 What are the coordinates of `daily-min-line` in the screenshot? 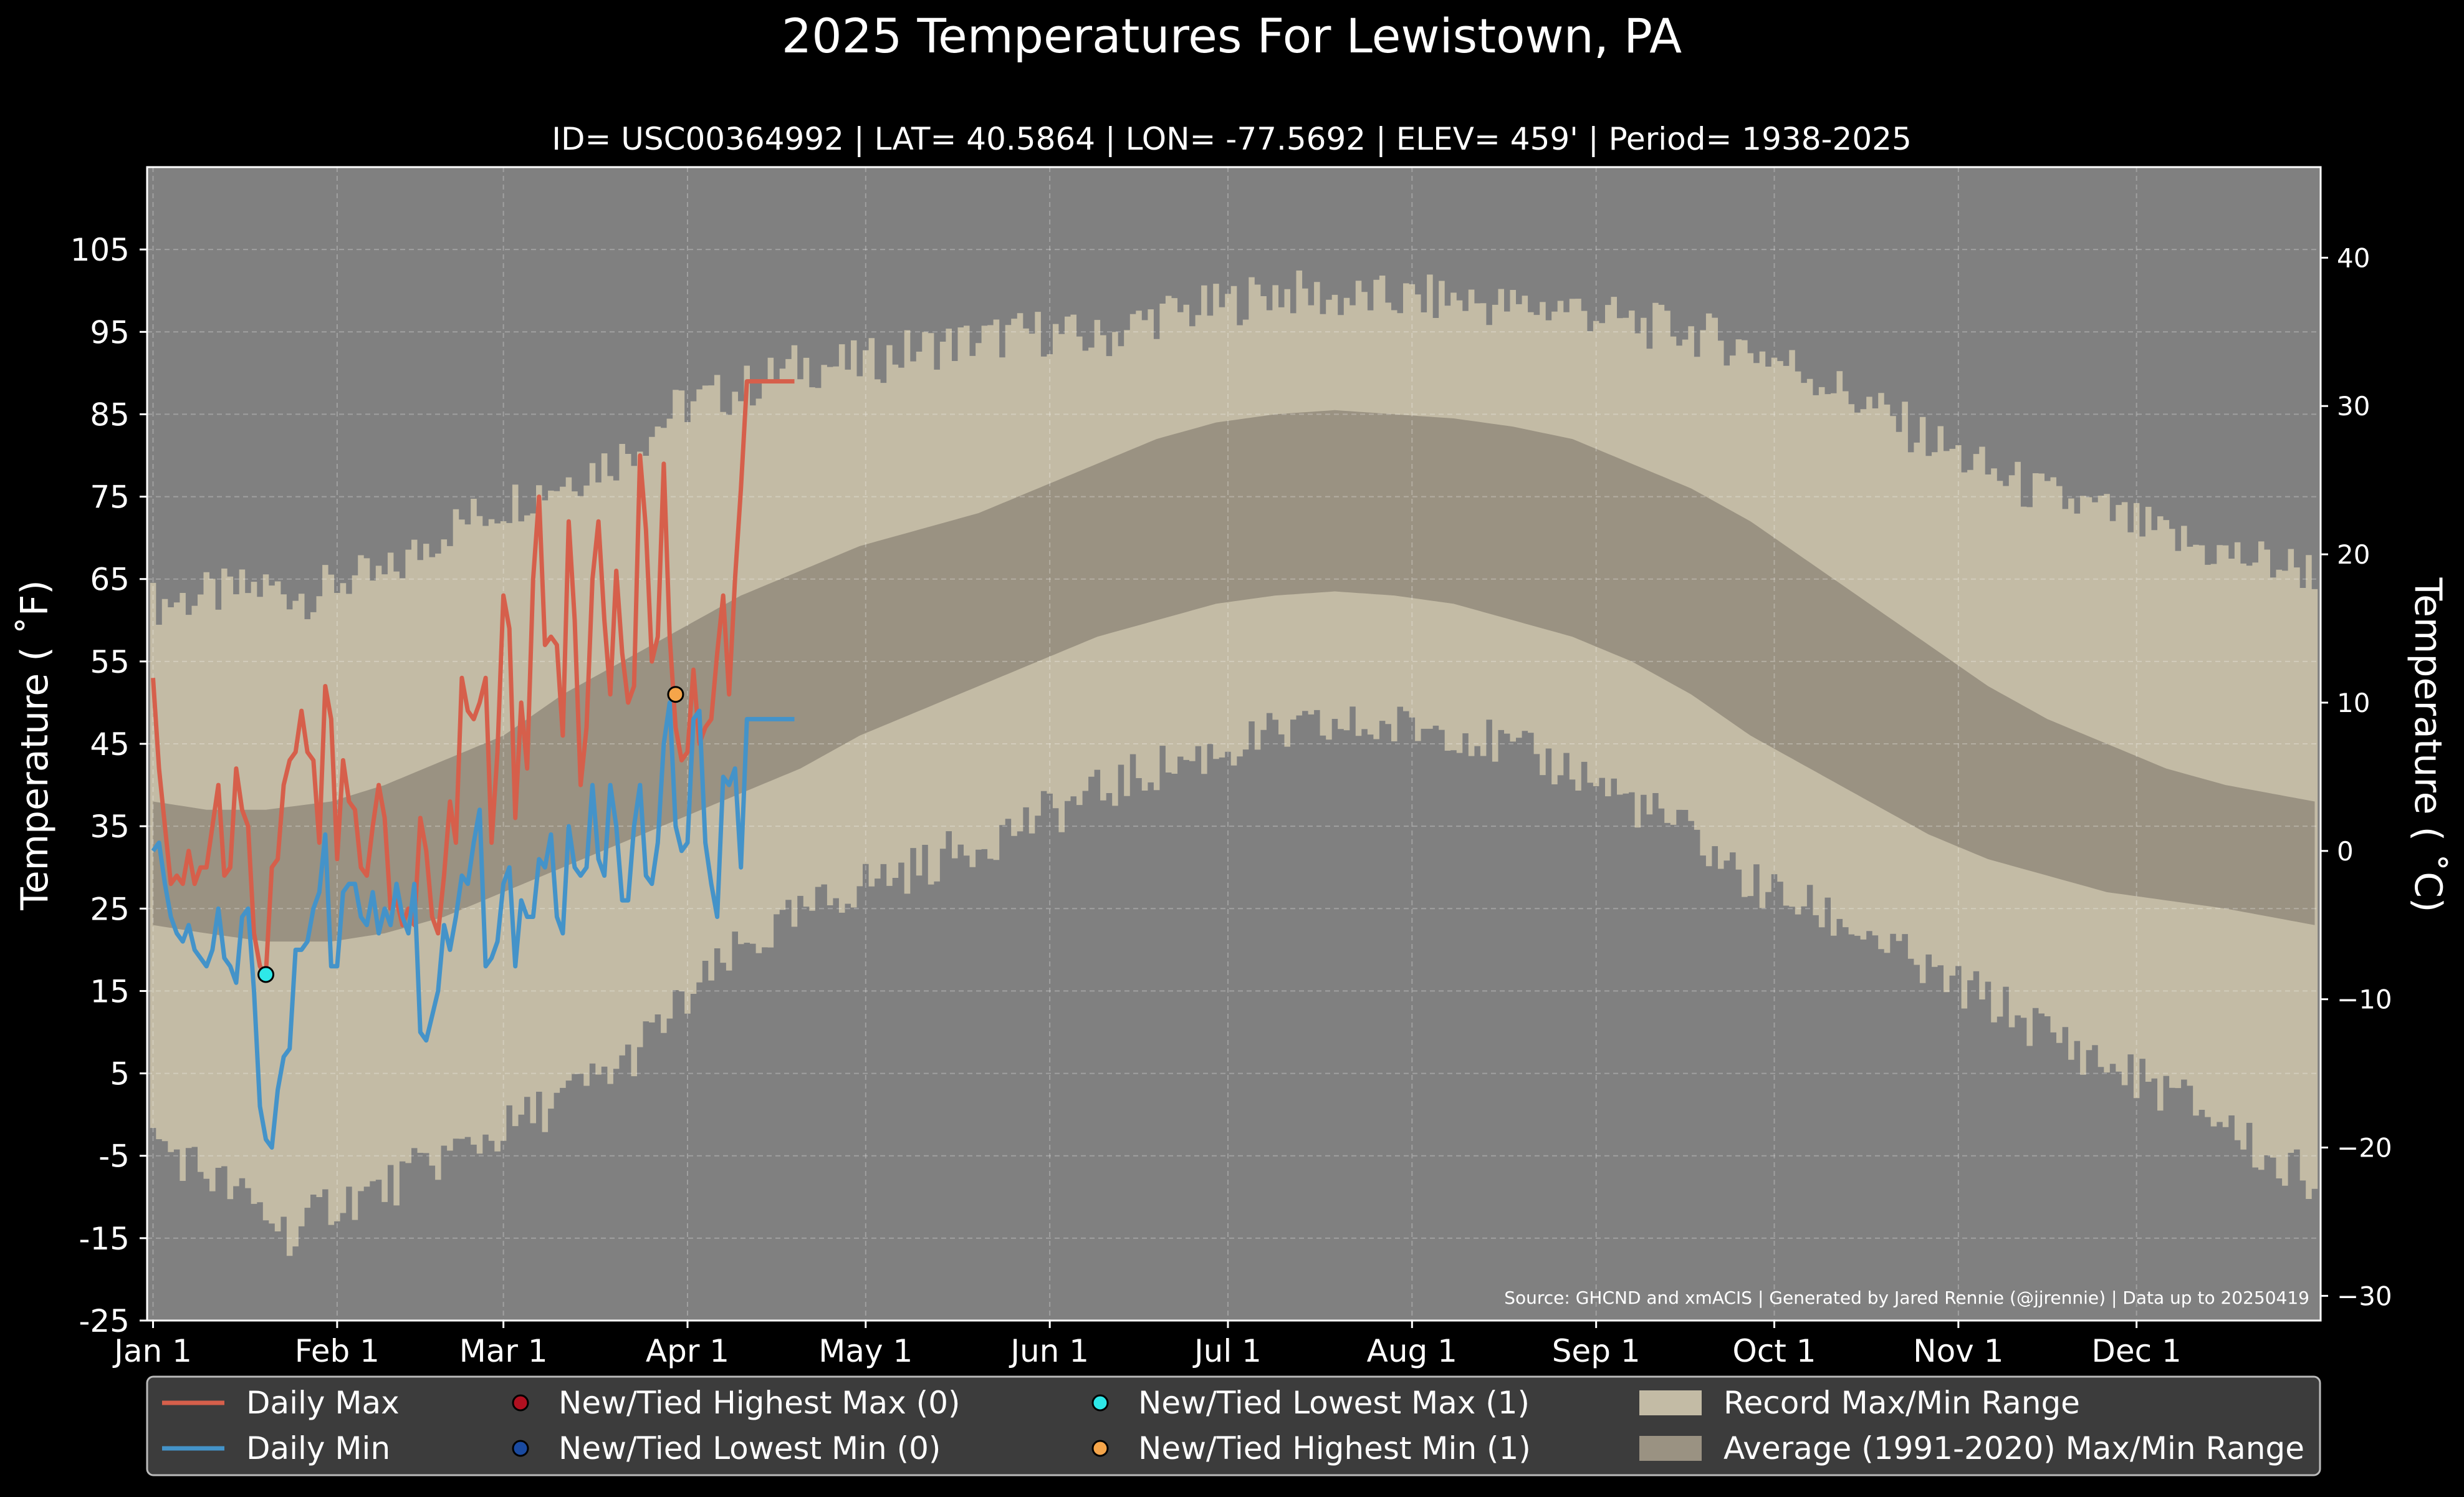 It's located at (473, 925).